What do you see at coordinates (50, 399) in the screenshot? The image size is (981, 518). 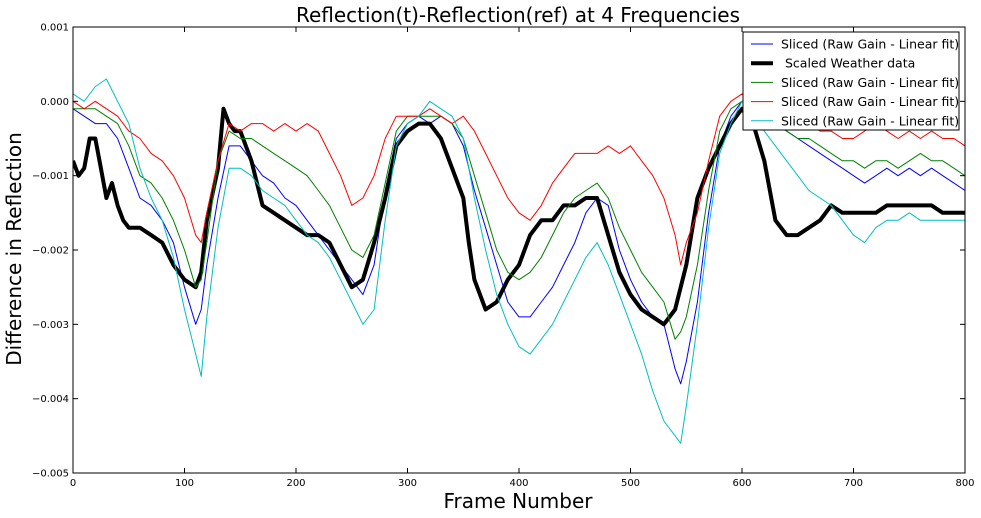 I see `y-tick-label: −0.004` at bounding box center [50, 399].